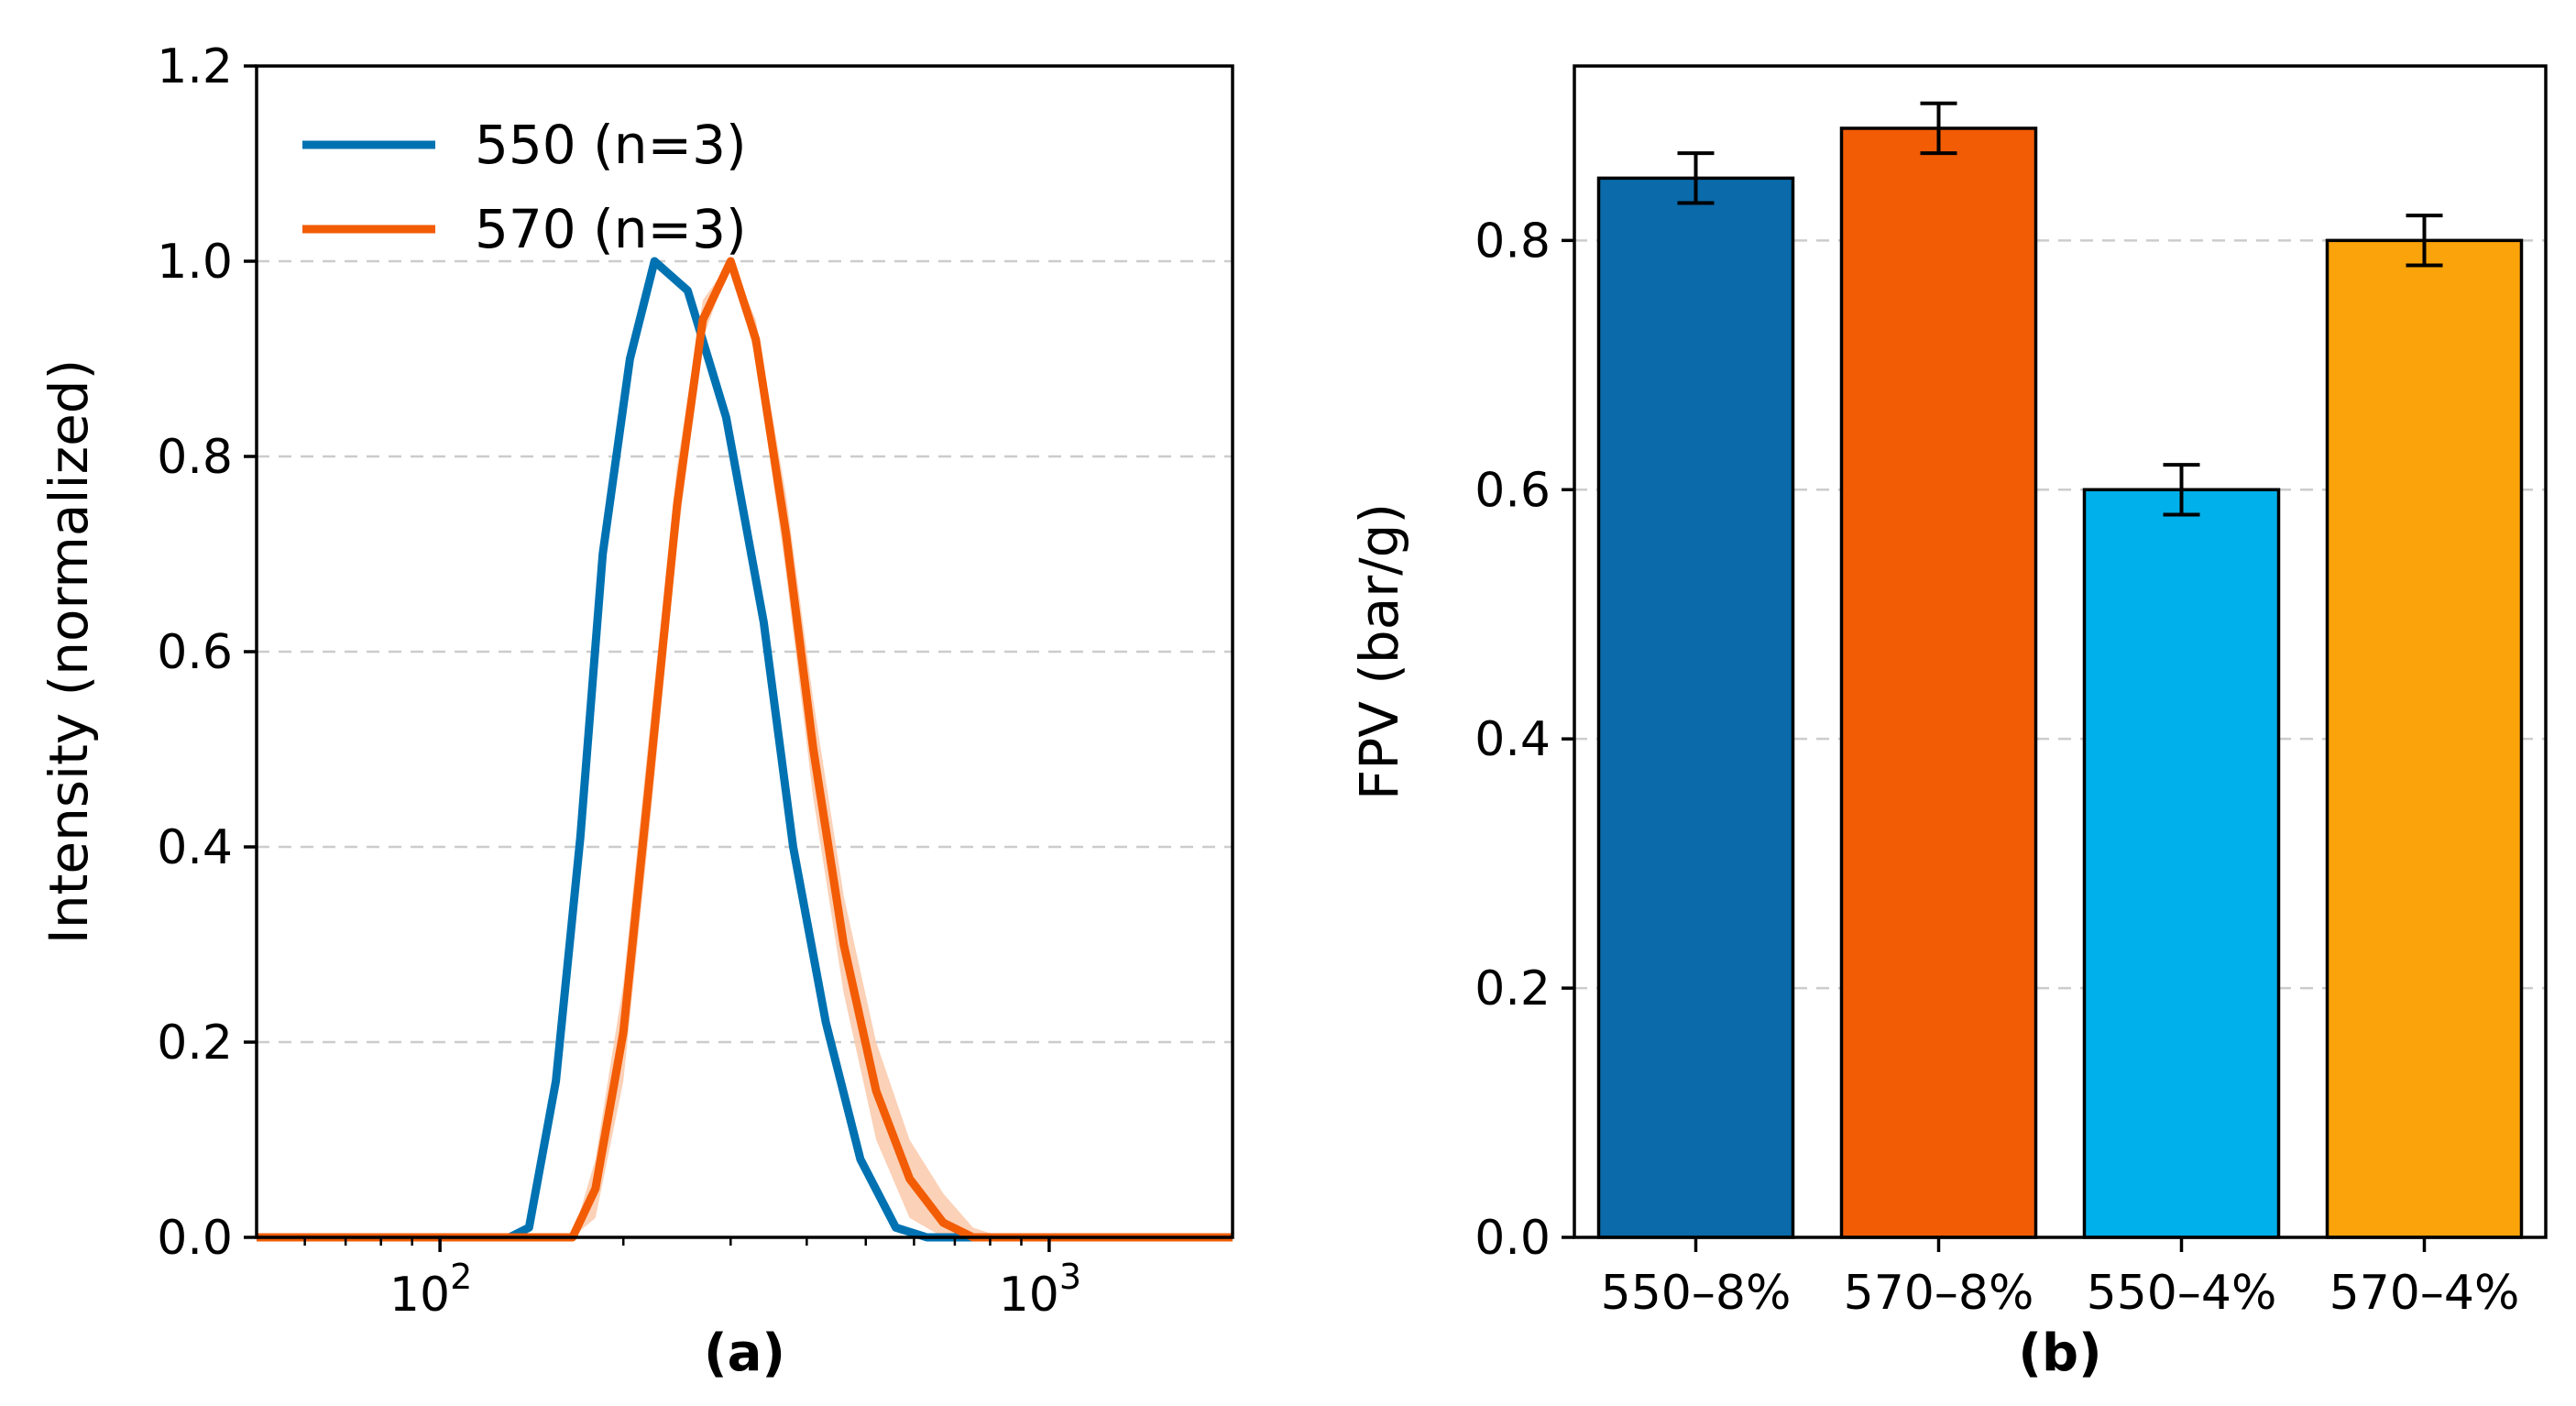 Image resolution: width=2576 pixels, height=1406 pixels. Describe the element at coordinates (611, 229) in the screenshot. I see `legend-label-570: 570 (n=3)` at that location.